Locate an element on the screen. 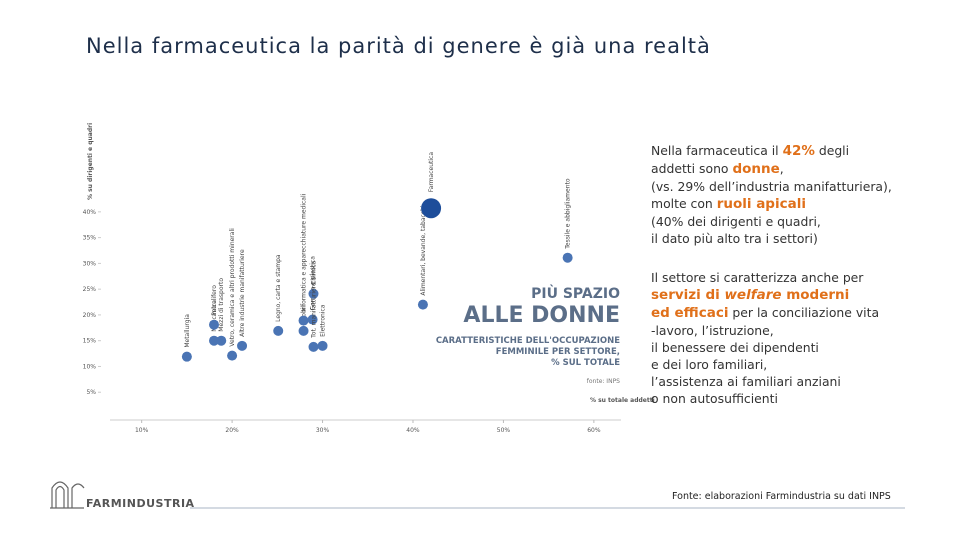 This screenshot has width=960, height=540. y-tick-label: 15% is located at coordinates (90, 341).